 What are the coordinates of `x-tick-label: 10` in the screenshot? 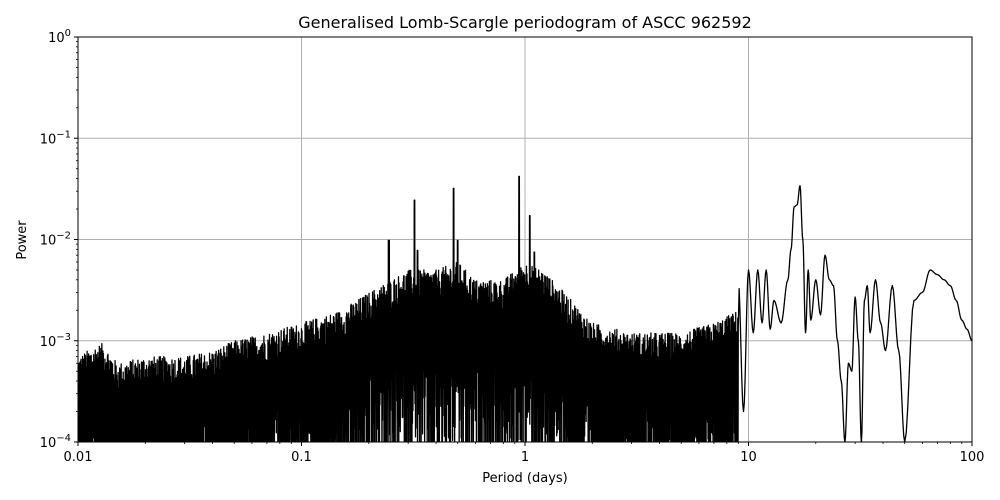 It's located at (748, 457).